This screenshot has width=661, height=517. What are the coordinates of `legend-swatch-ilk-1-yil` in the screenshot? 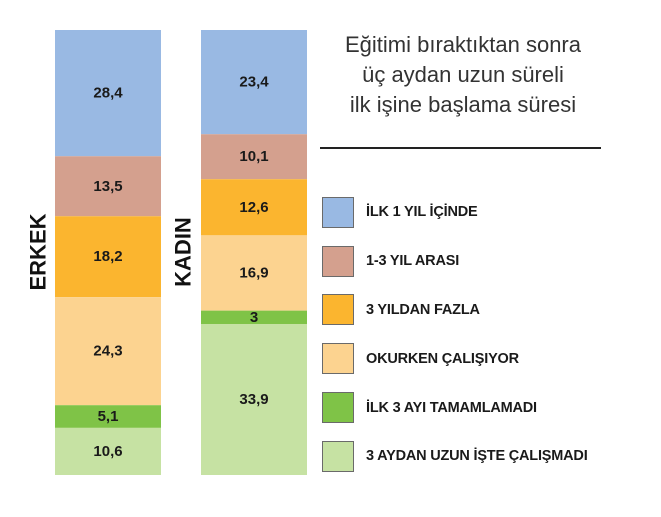 It's located at (338, 212).